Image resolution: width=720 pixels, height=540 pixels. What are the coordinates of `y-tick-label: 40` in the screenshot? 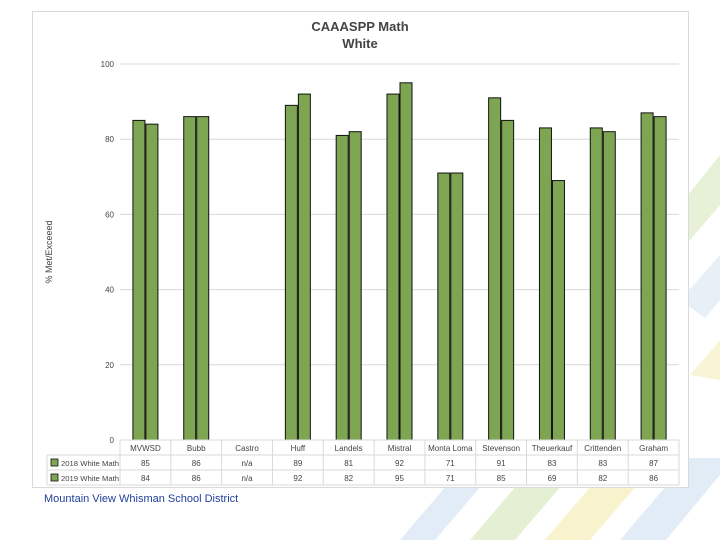 It's located at (109, 290).